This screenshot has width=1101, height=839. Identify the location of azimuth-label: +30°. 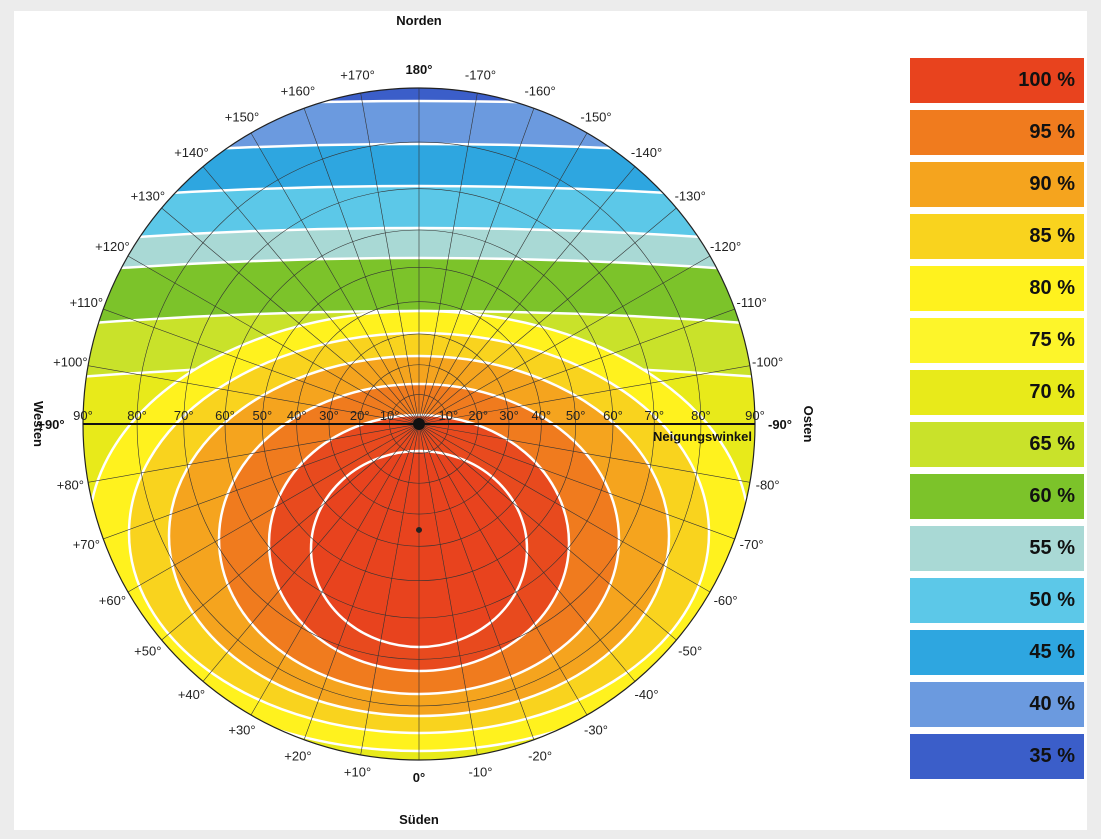
(241, 730).